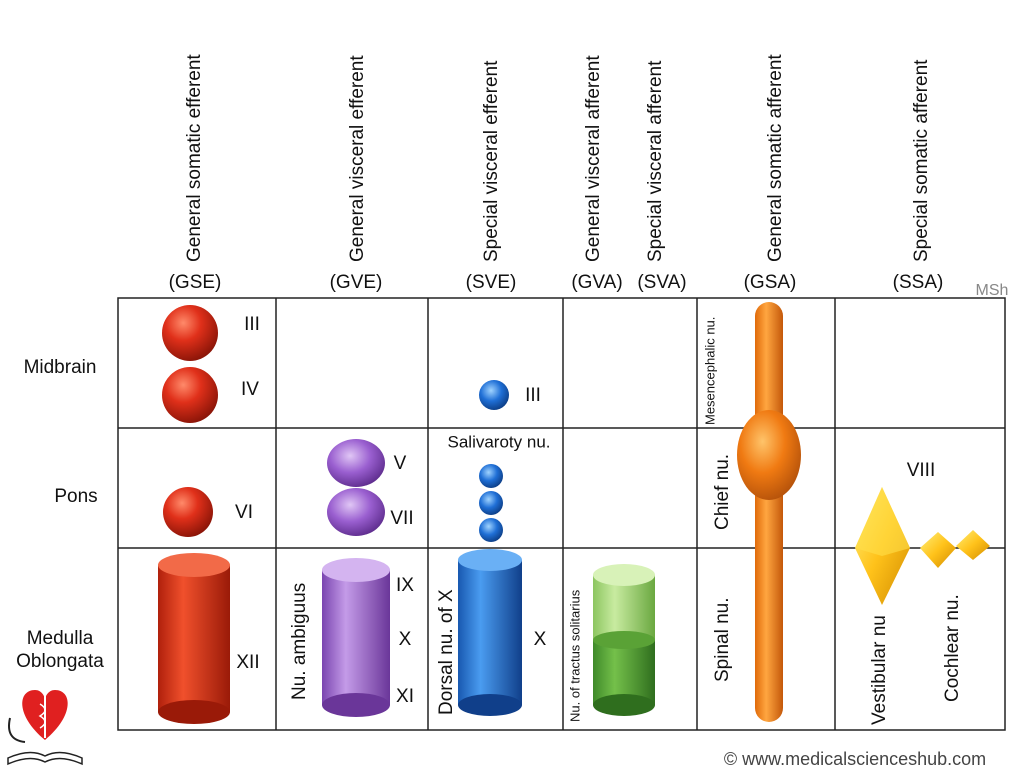 This screenshot has height=783, width=1024. I want to click on nucleus-label: IX, so click(405, 585).